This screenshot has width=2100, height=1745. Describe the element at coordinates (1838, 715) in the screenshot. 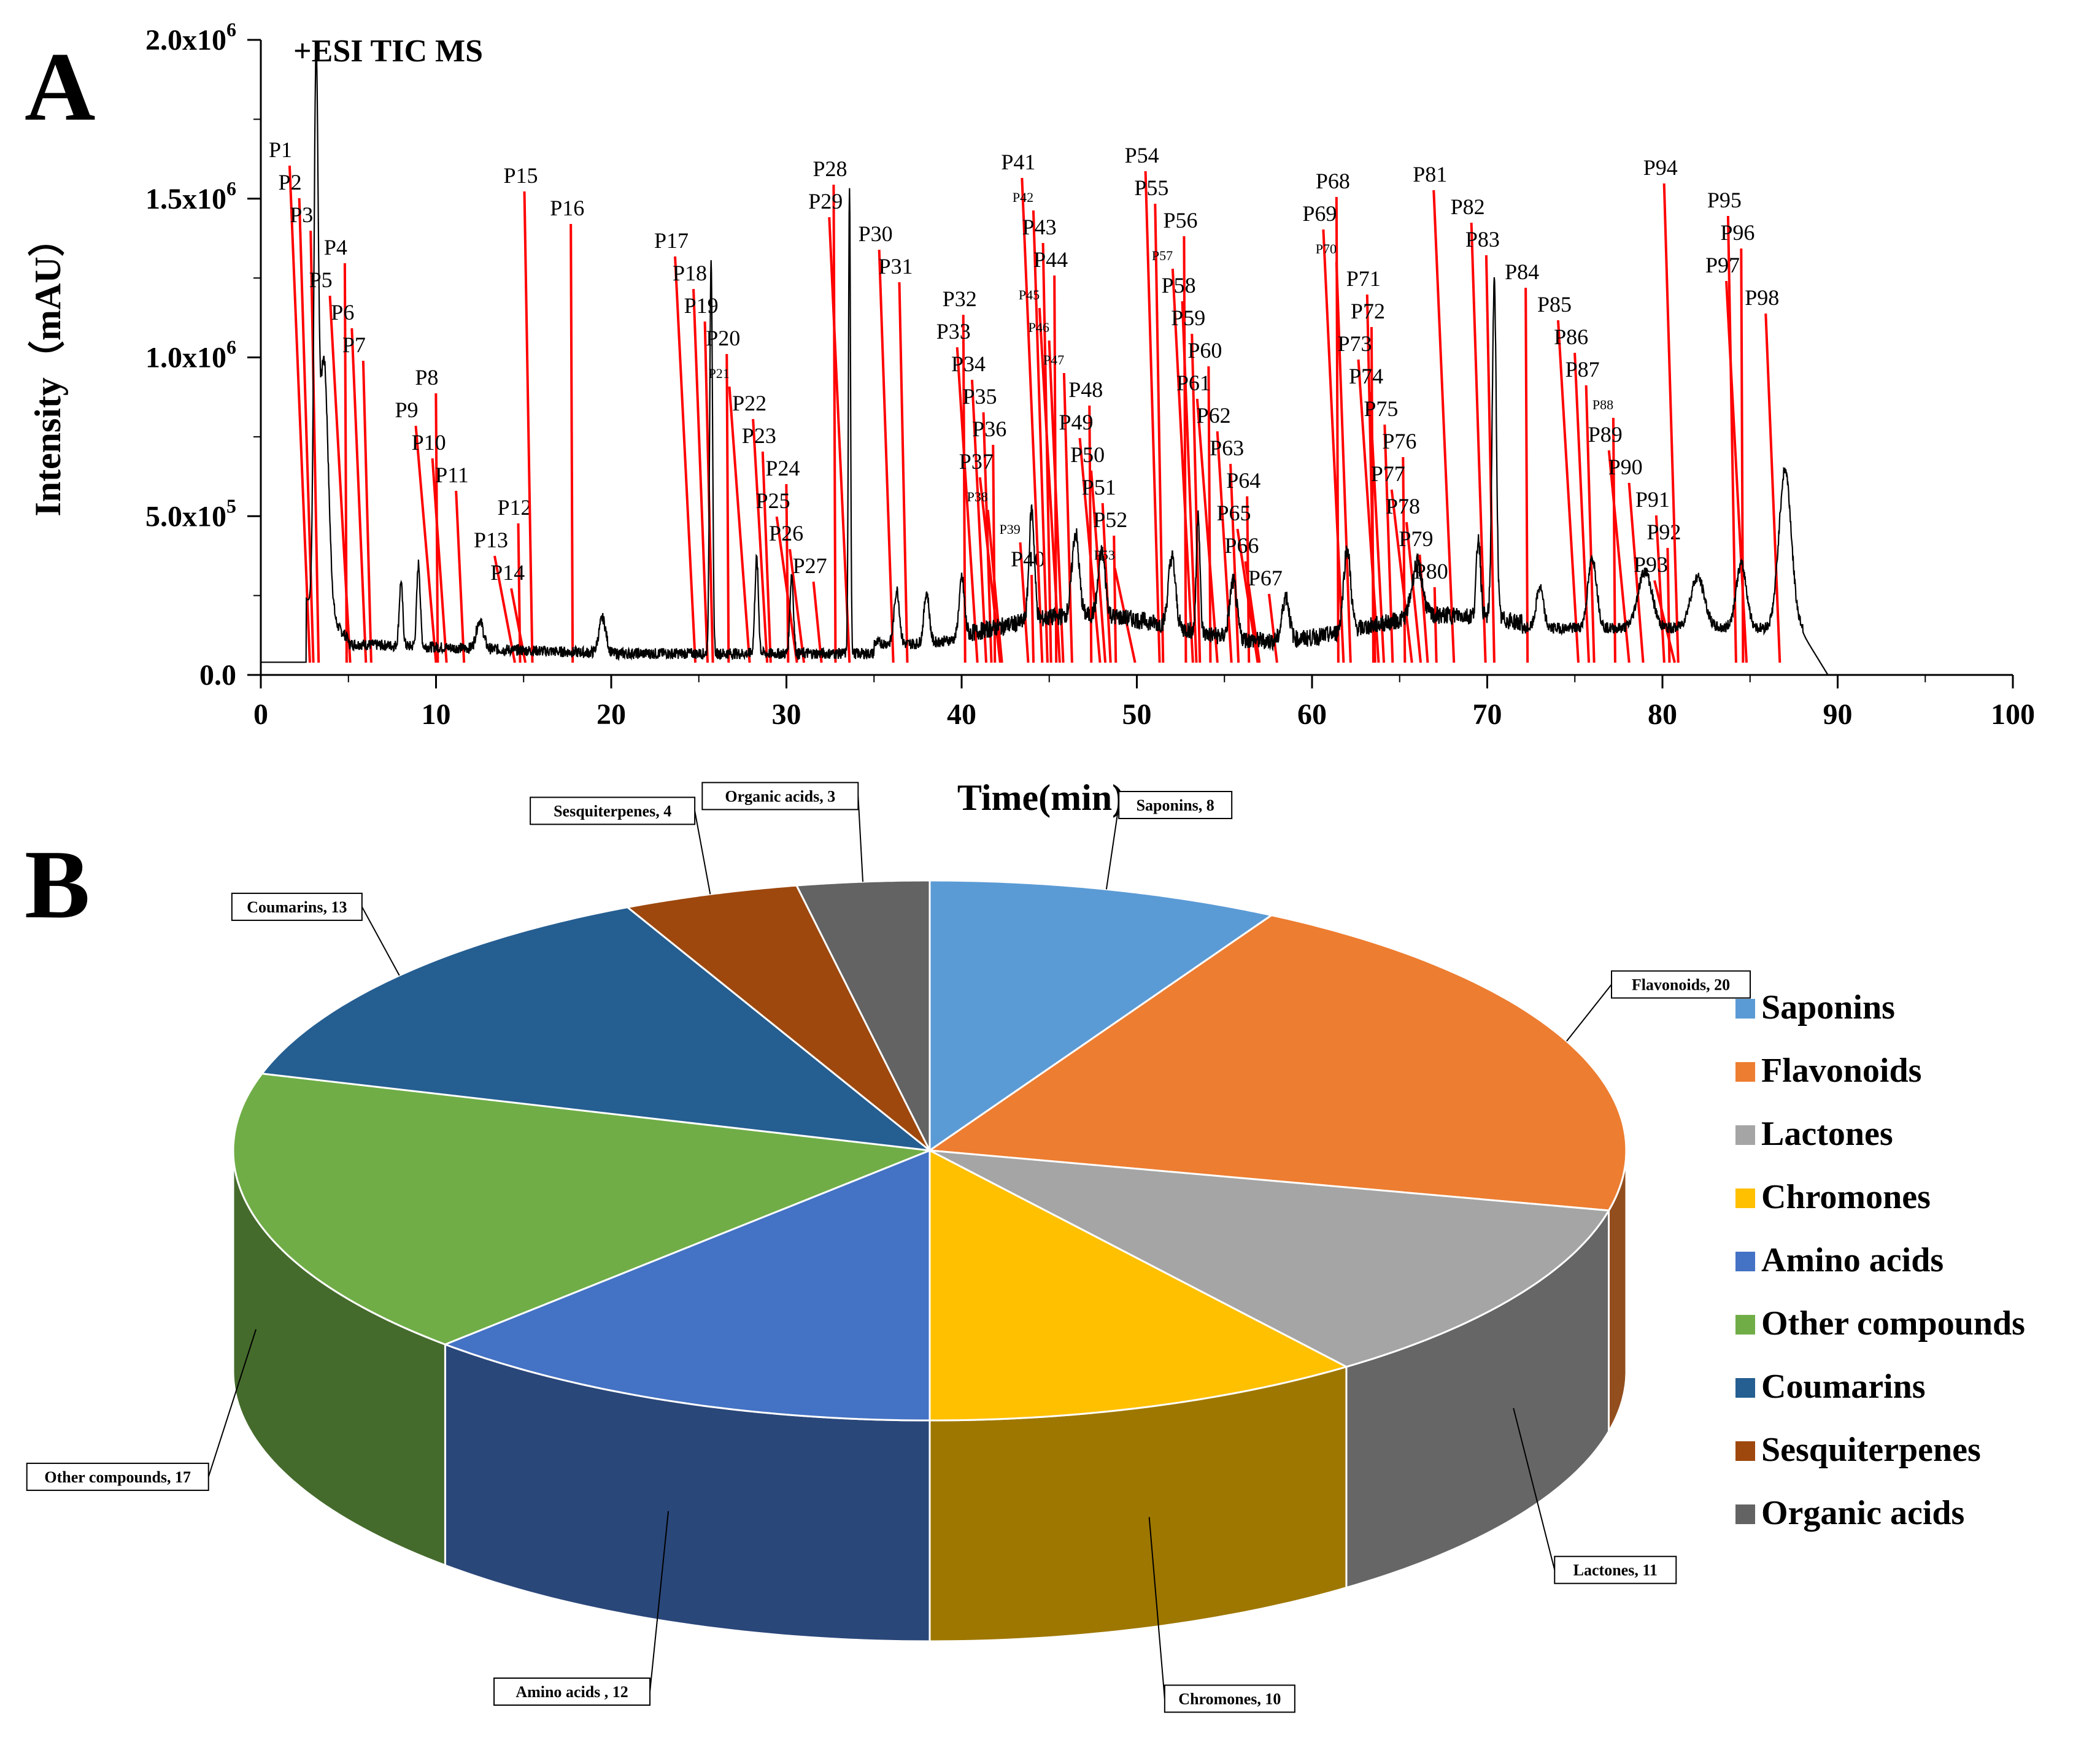

I see `x-tick-label: 90` at that location.